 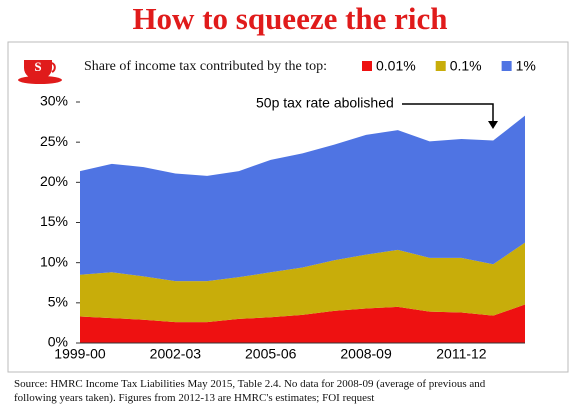 I want to click on y-tick-label: 20%, so click(x=54, y=181).